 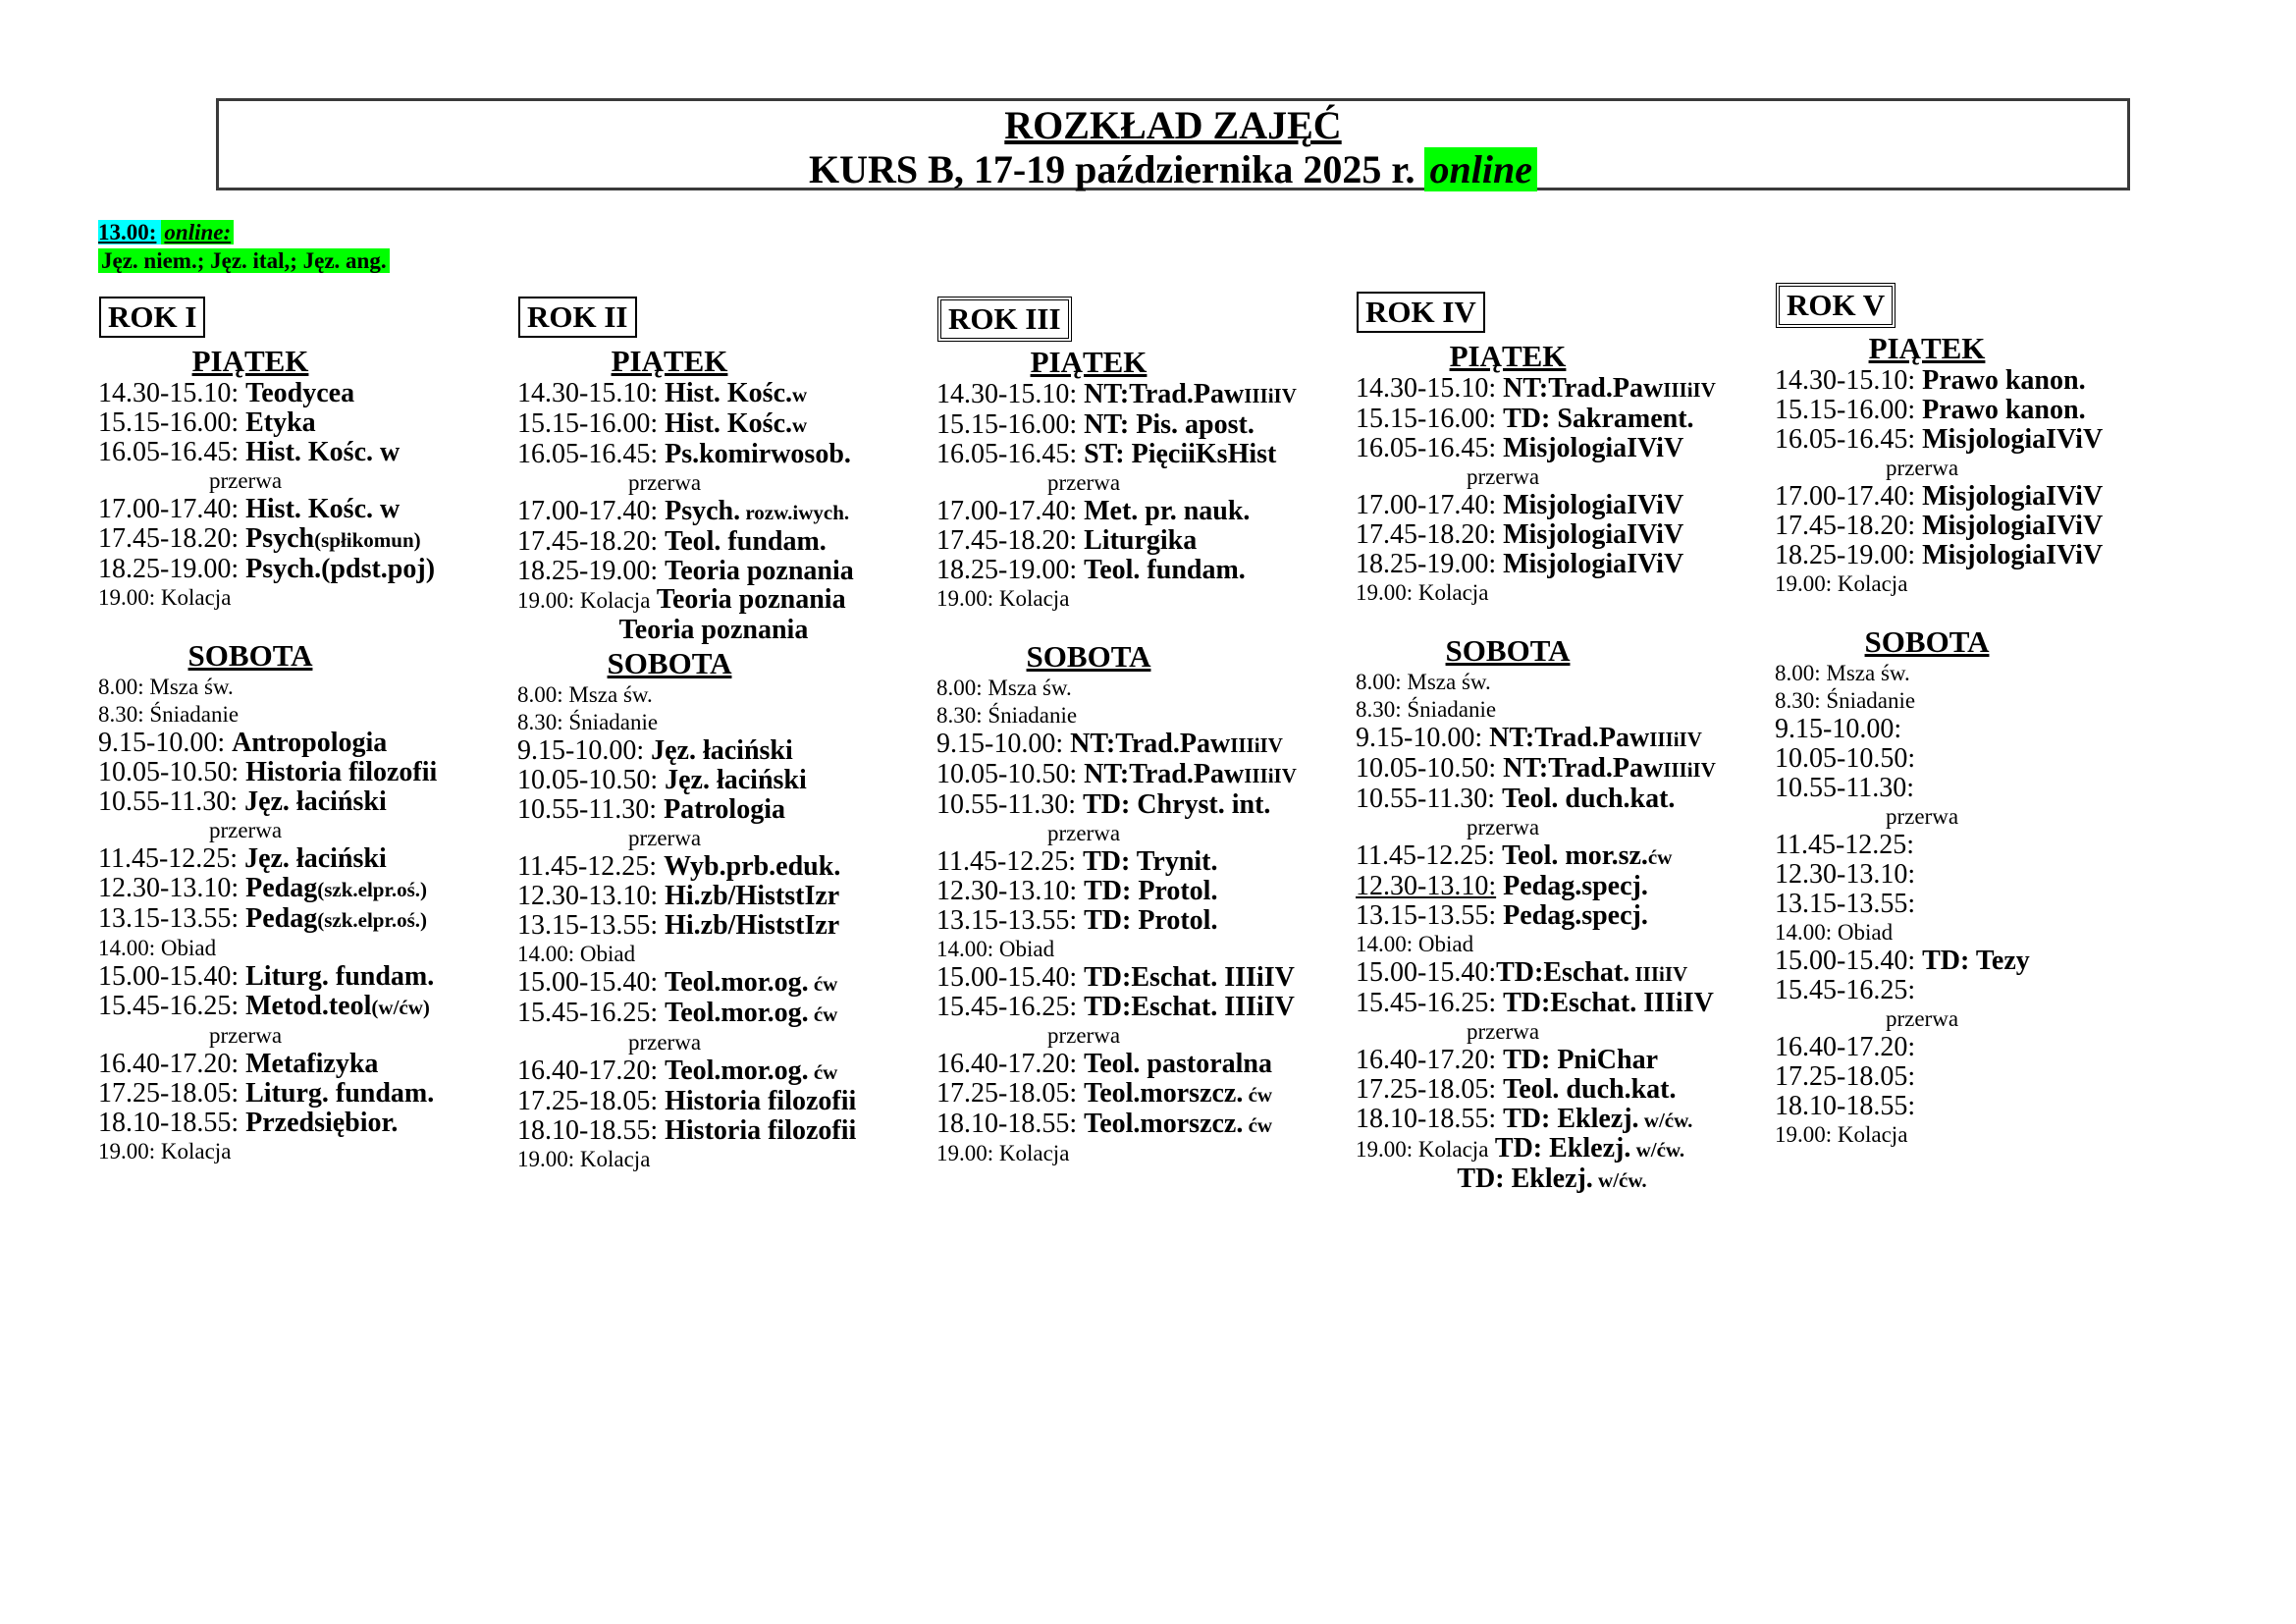 I want to click on day-header: SOBOTA, so click(x=1508, y=650).